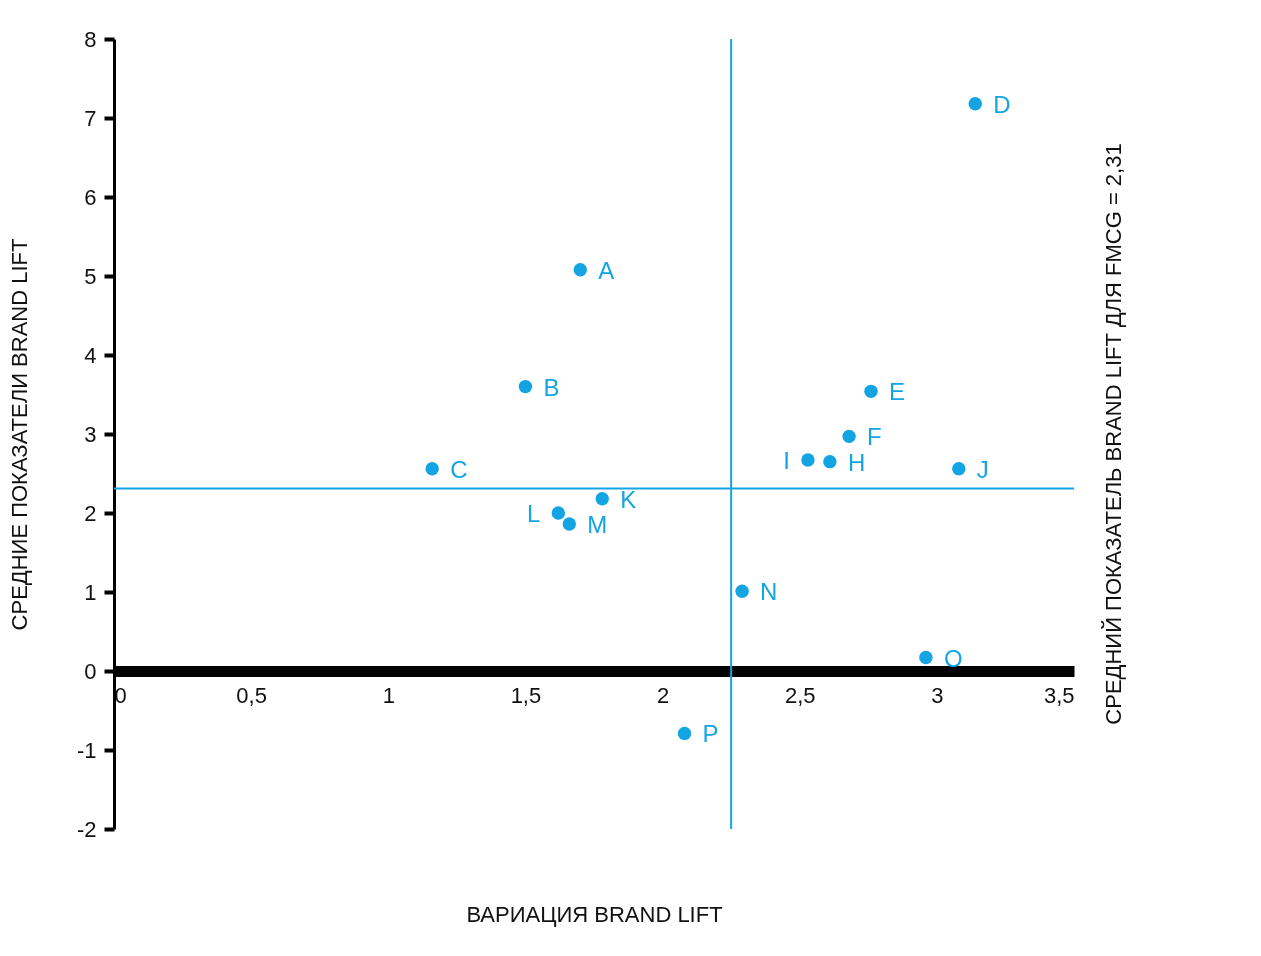 The width and height of the screenshot is (1261, 956). Describe the element at coordinates (90, 39) in the screenshot. I see `y-tick-label: 8` at that location.